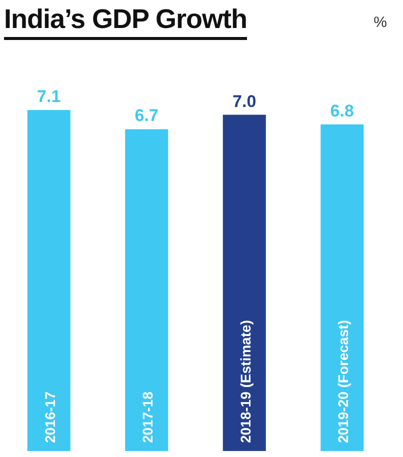 This screenshot has height=457, width=403. What do you see at coordinates (49, 96) in the screenshot?
I see `data-label: 7.1` at bounding box center [49, 96].